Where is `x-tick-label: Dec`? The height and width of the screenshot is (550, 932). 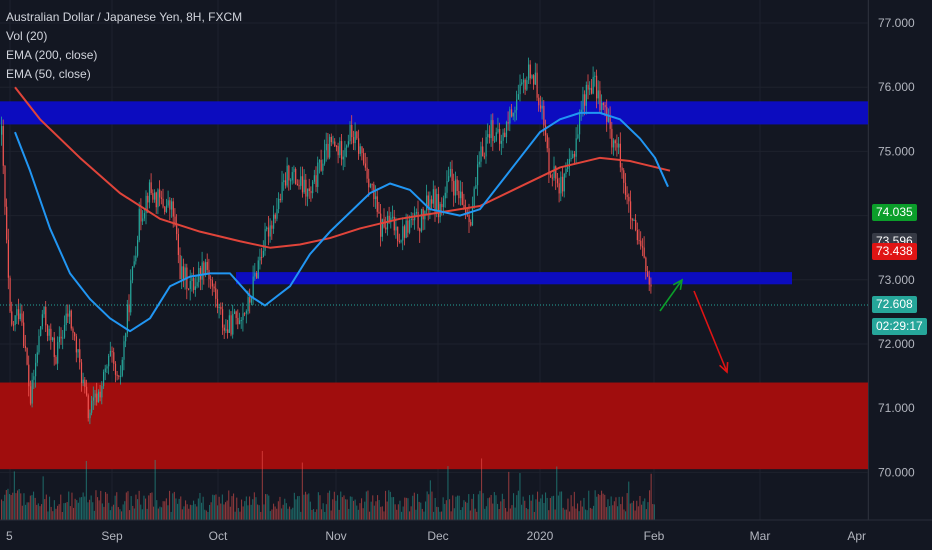 x-tick-label: Dec is located at coordinates (437, 536).